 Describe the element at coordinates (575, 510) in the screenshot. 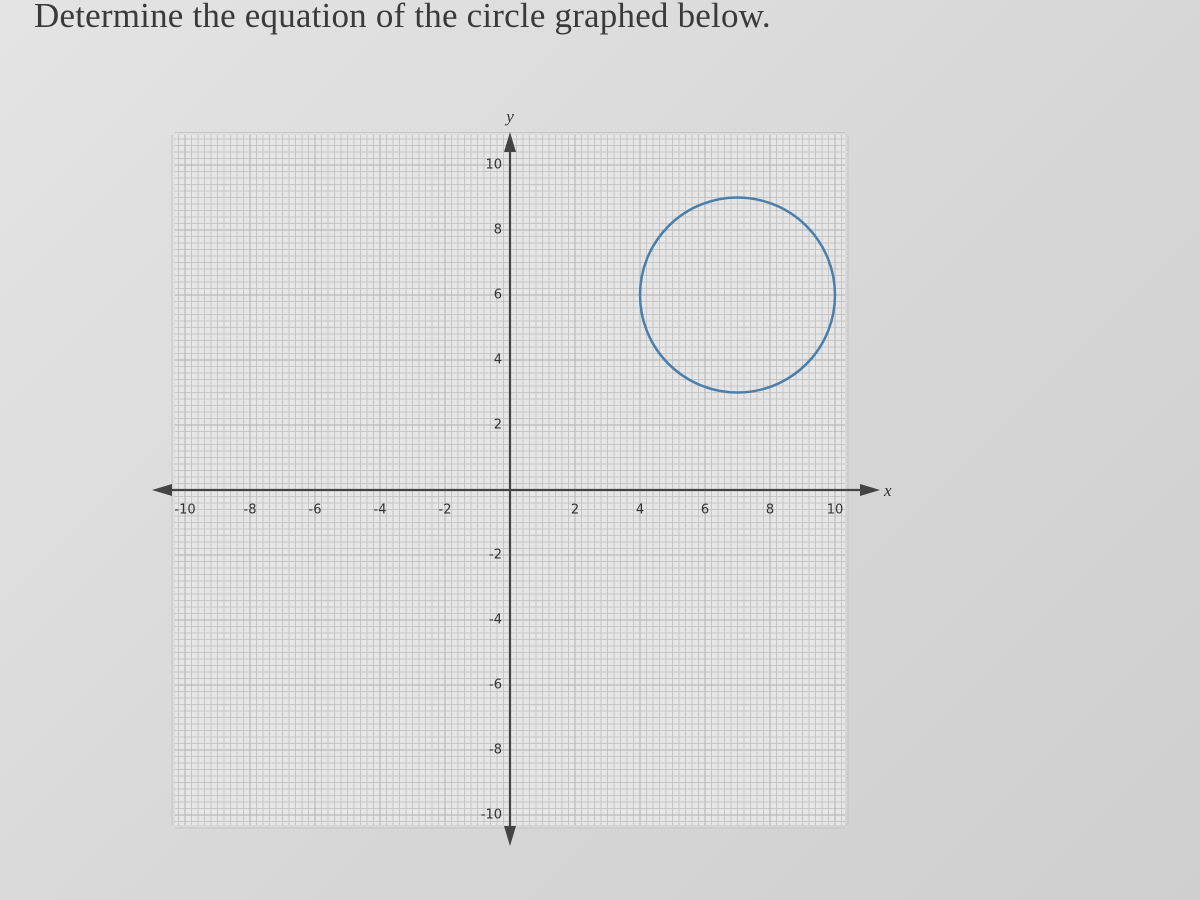

I see `x-tick-label: 2` at that location.